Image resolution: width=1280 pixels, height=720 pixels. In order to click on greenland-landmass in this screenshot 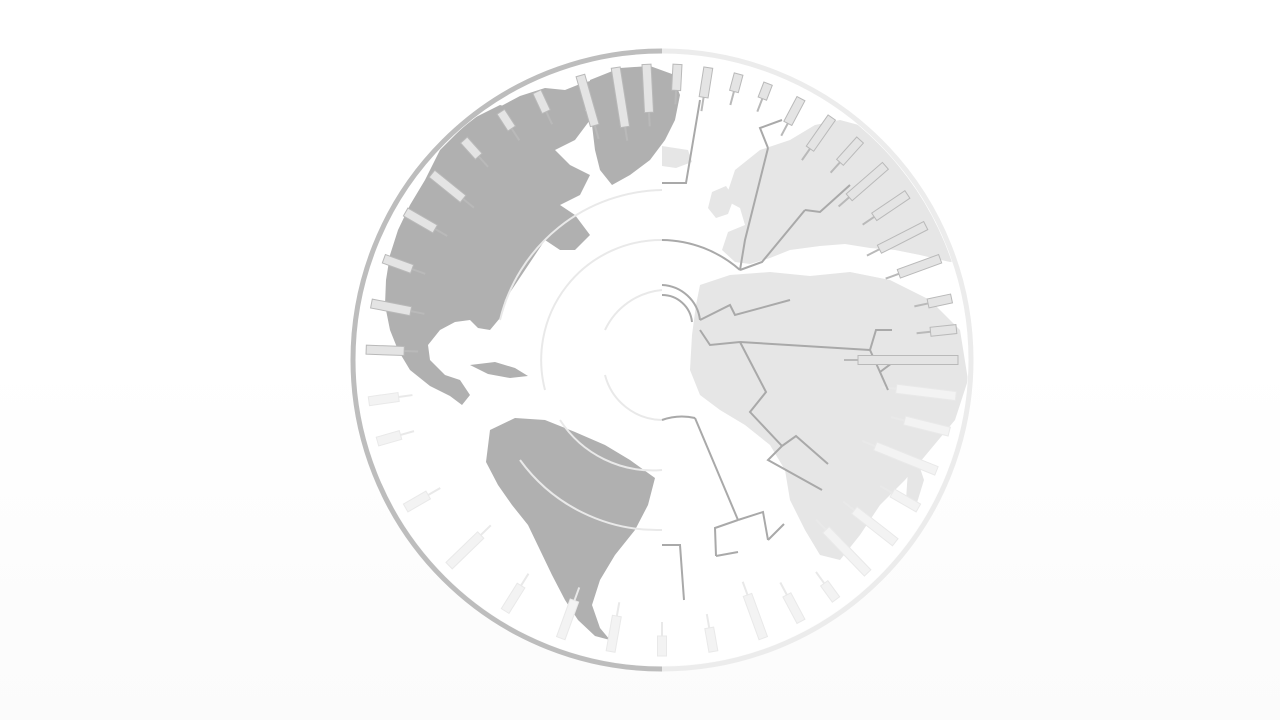, I will do `click(634, 125)`.